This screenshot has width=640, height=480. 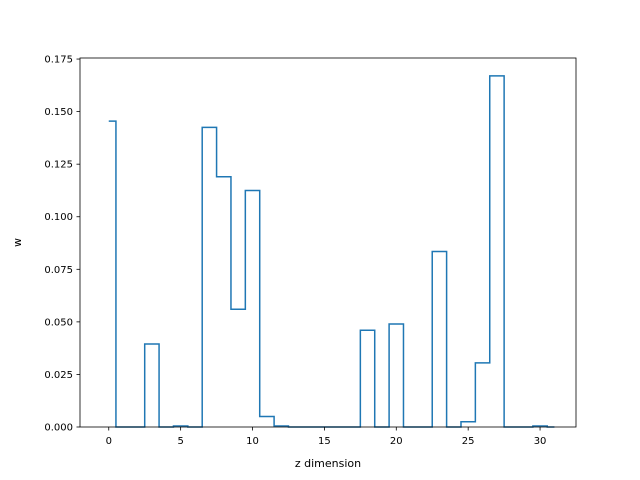 What do you see at coordinates (328, 463) in the screenshot?
I see `x-axis-label: z dimension` at bounding box center [328, 463].